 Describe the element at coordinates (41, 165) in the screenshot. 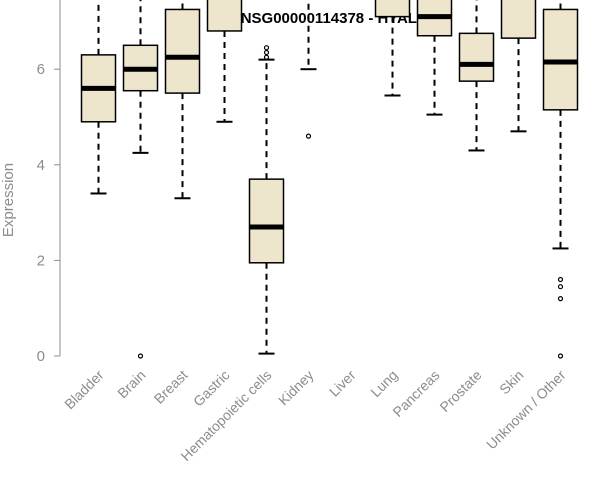

I see `y-tick-label: 4` at that location.